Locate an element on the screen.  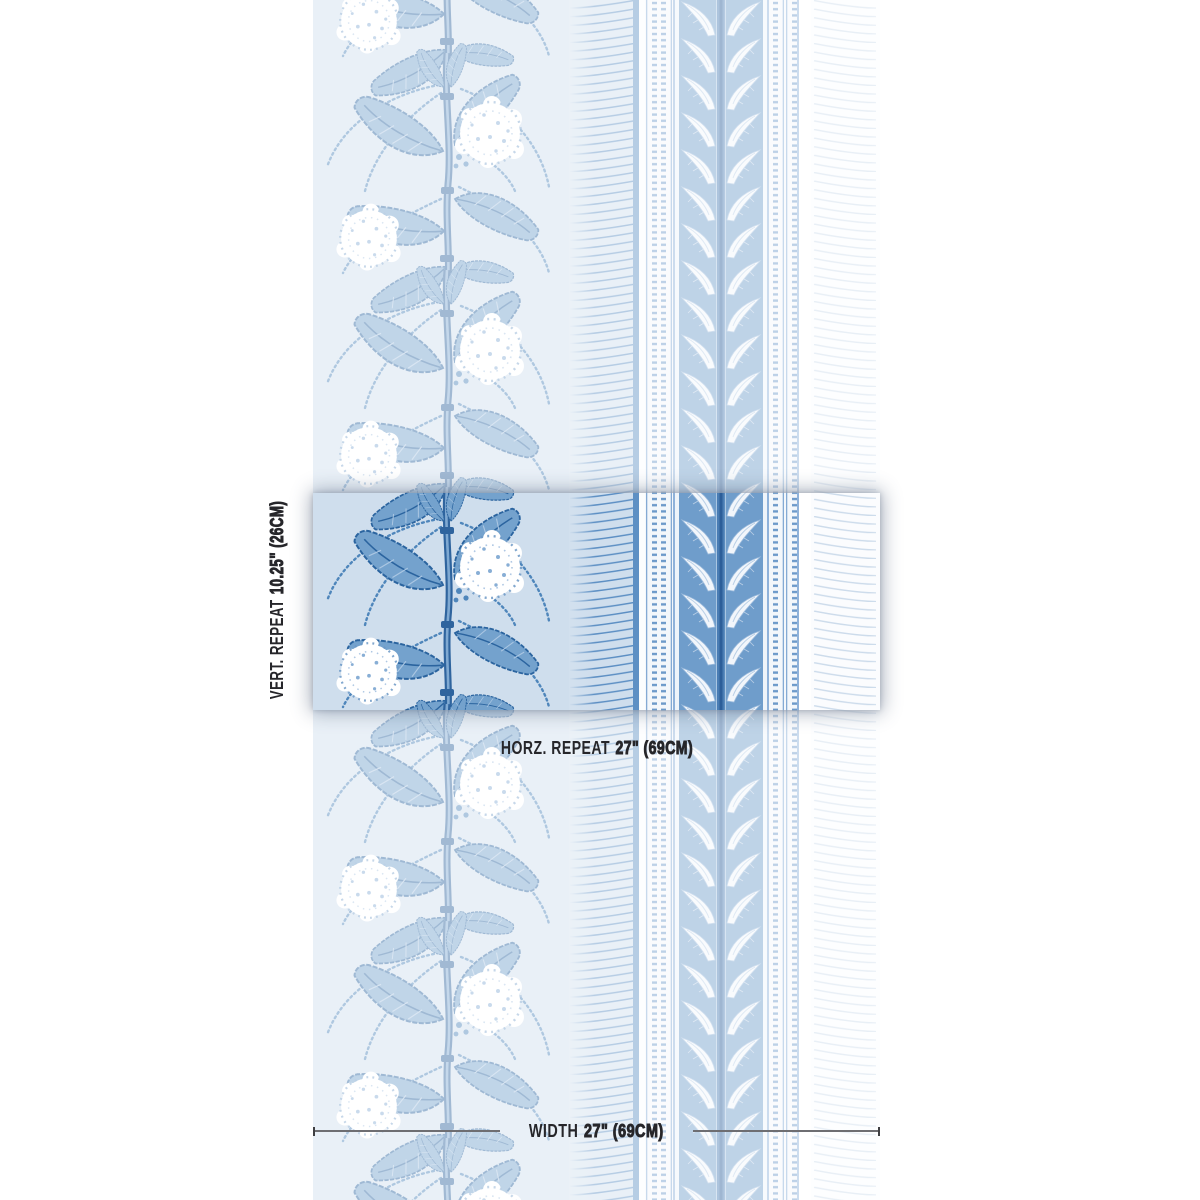
width-measure: WIDTH 27" (69CM) is located at coordinates (597, 1131).